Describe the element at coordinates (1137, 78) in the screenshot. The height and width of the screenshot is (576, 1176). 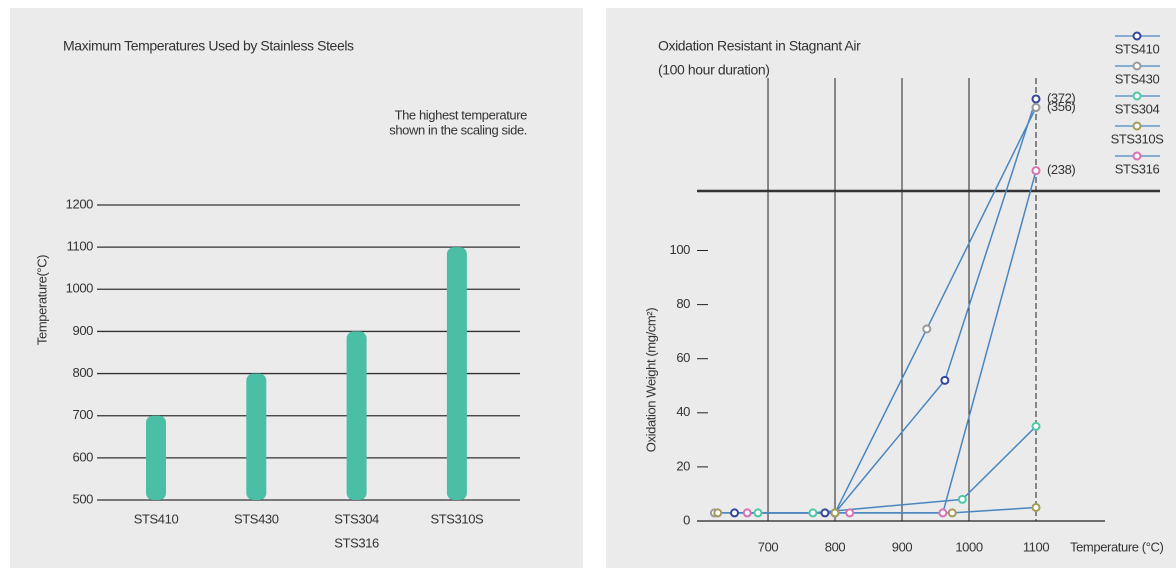
I see `legend-label: STS430` at that location.